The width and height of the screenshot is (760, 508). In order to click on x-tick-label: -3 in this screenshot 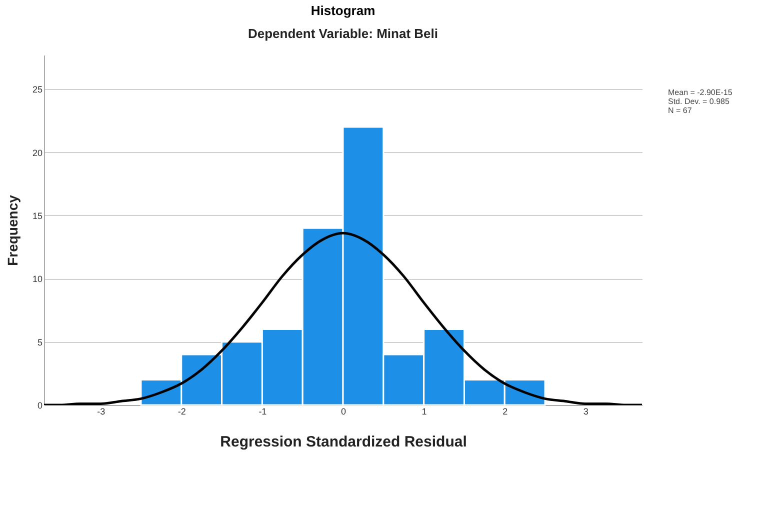, I will do `click(101, 411)`.